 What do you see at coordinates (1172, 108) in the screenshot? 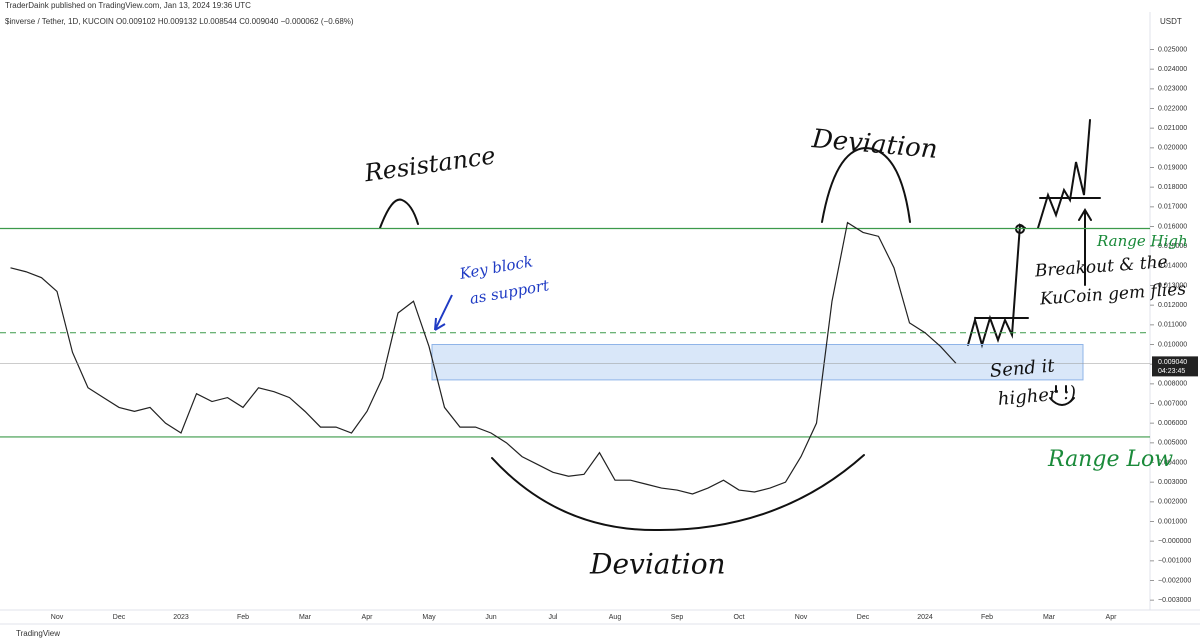
I see `y-tick-label: 0.022000` at bounding box center [1172, 108].